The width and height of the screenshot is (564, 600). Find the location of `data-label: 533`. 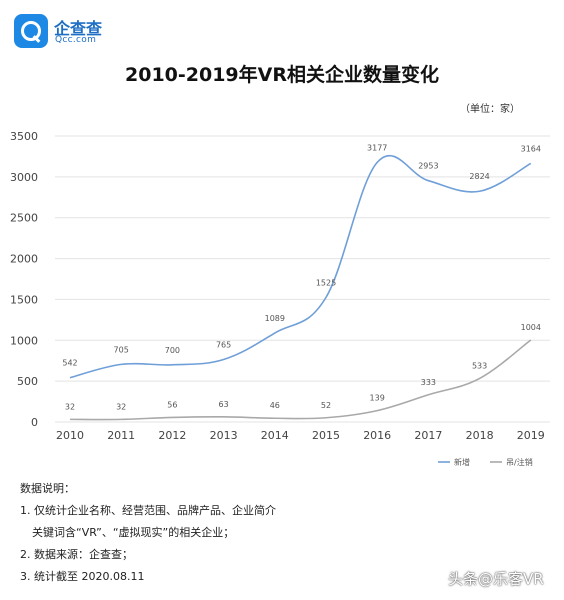

data-label: 533 is located at coordinates (479, 365).